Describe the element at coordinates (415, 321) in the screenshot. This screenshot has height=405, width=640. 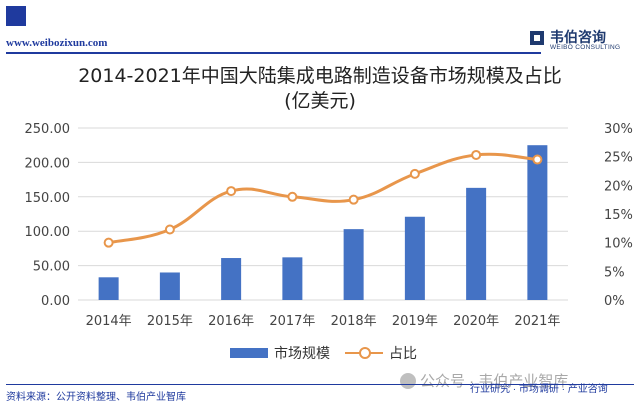
I see `x-tick-label: 2019年` at that location.